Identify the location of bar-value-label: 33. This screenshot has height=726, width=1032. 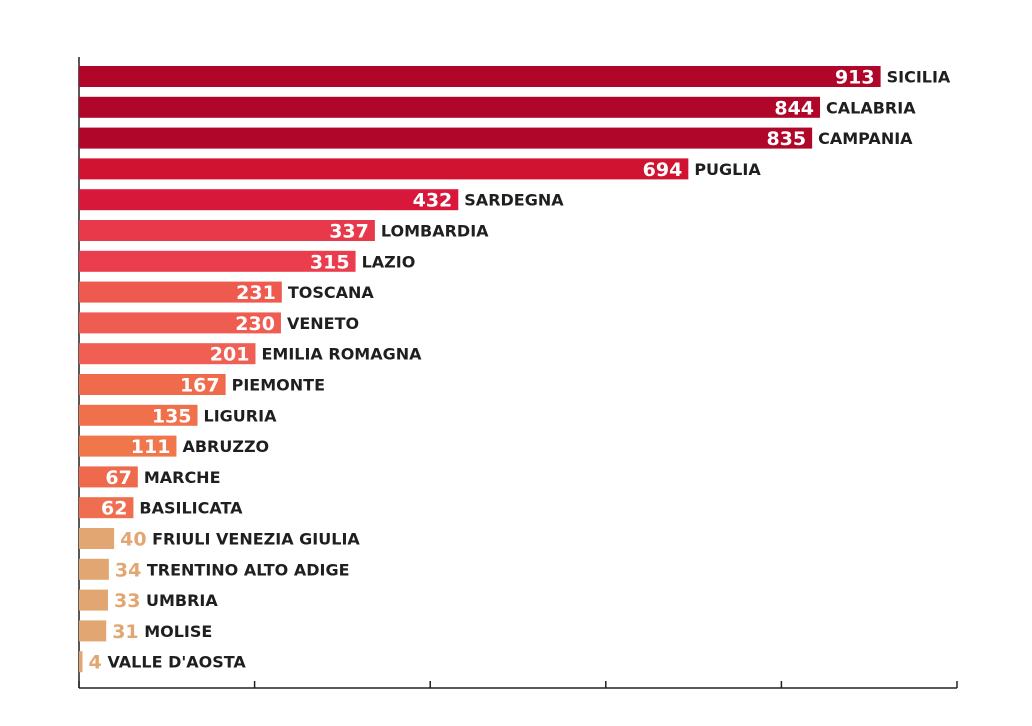
(127, 601).